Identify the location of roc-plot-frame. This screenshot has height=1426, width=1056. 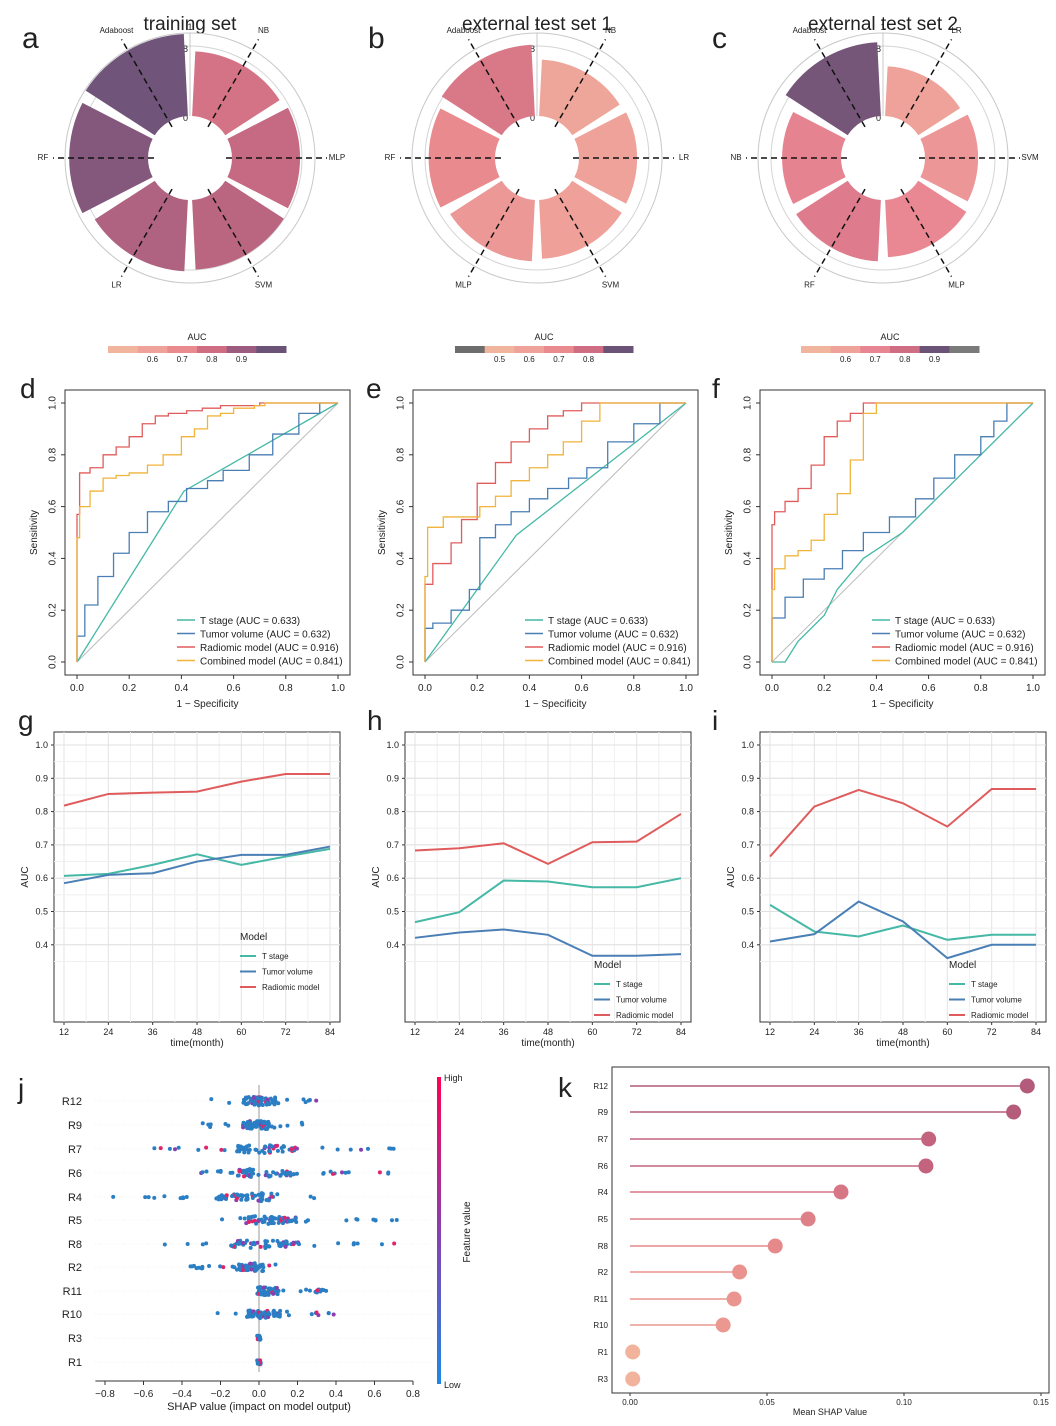
(555, 532).